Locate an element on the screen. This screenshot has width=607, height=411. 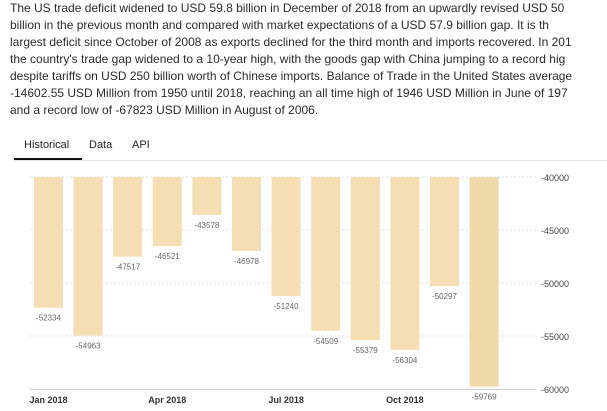
bar-value-label: -51240 is located at coordinates (286, 306).